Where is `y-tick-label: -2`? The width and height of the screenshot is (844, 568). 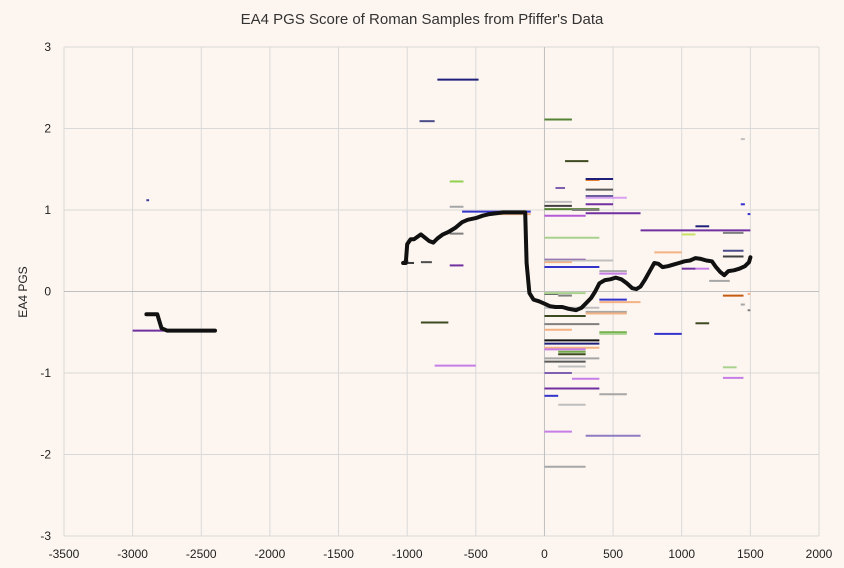 y-tick-label: -2 is located at coordinates (45, 455).